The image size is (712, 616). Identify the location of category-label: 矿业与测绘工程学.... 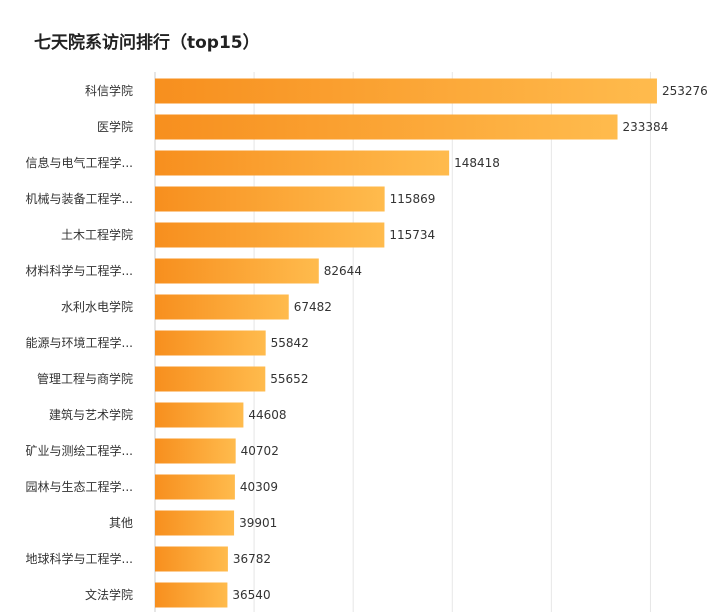
(79, 450).